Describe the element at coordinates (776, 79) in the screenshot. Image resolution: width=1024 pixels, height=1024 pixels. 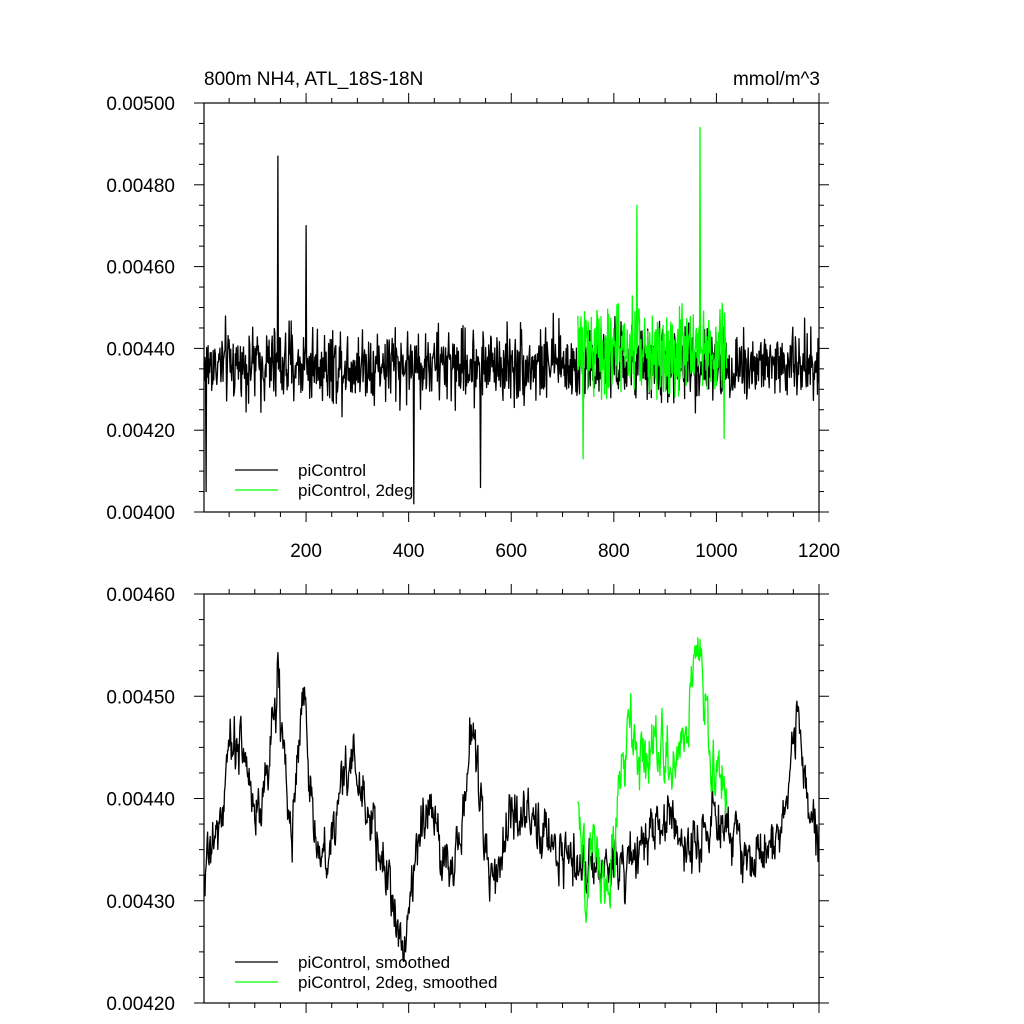
I see `top-units: mmol/m^3` at that location.